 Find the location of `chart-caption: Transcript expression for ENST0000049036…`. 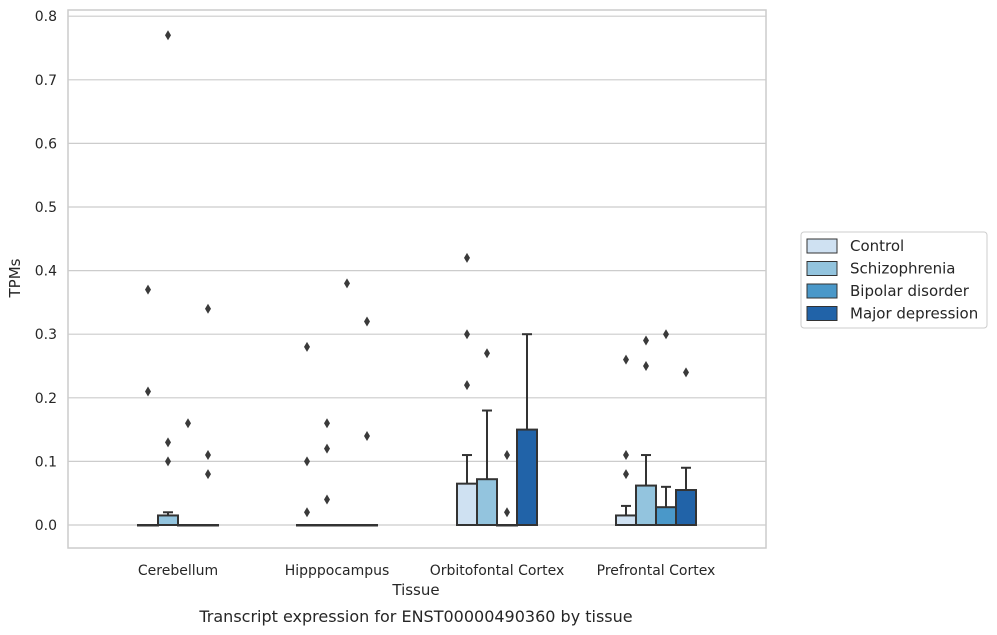

chart-caption: Transcript expression for ENST0000049036… is located at coordinates (415, 616).